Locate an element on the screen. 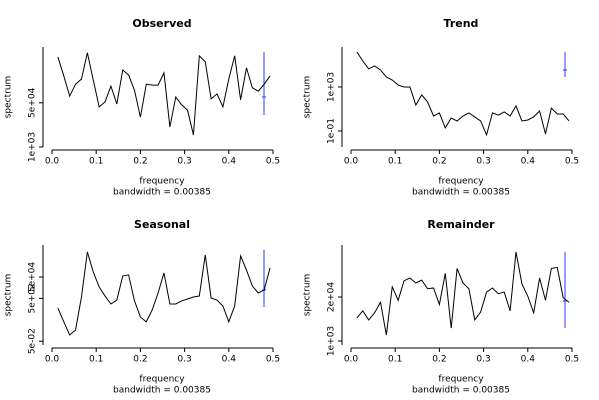 The width and height of the screenshot is (599, 400). panel-title: Seasonal is located at coordinates (162, 224).